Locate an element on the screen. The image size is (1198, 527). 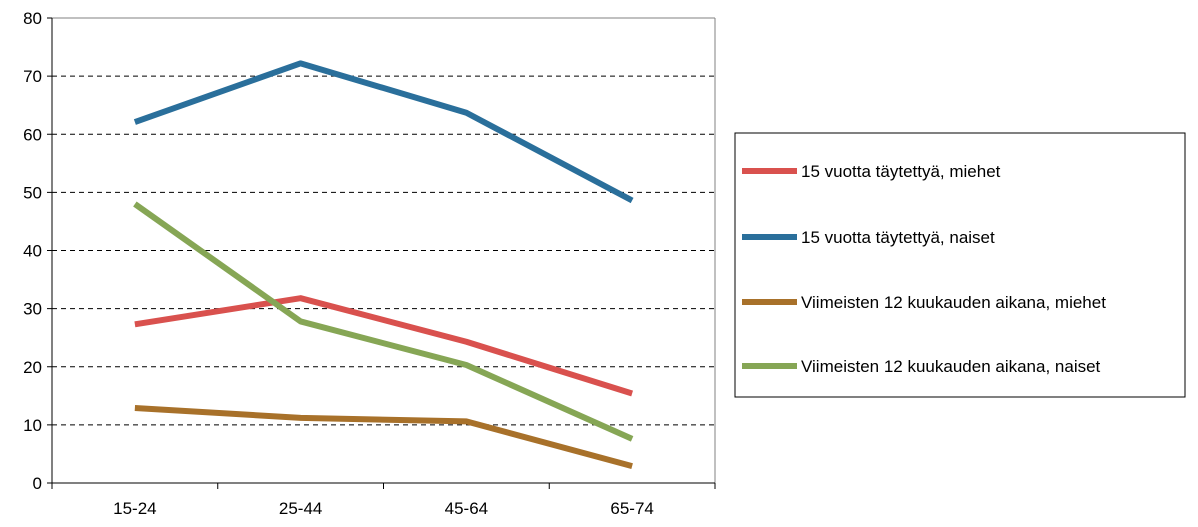
x-tick-label: 65-74 is located at coordinates (631, 508).